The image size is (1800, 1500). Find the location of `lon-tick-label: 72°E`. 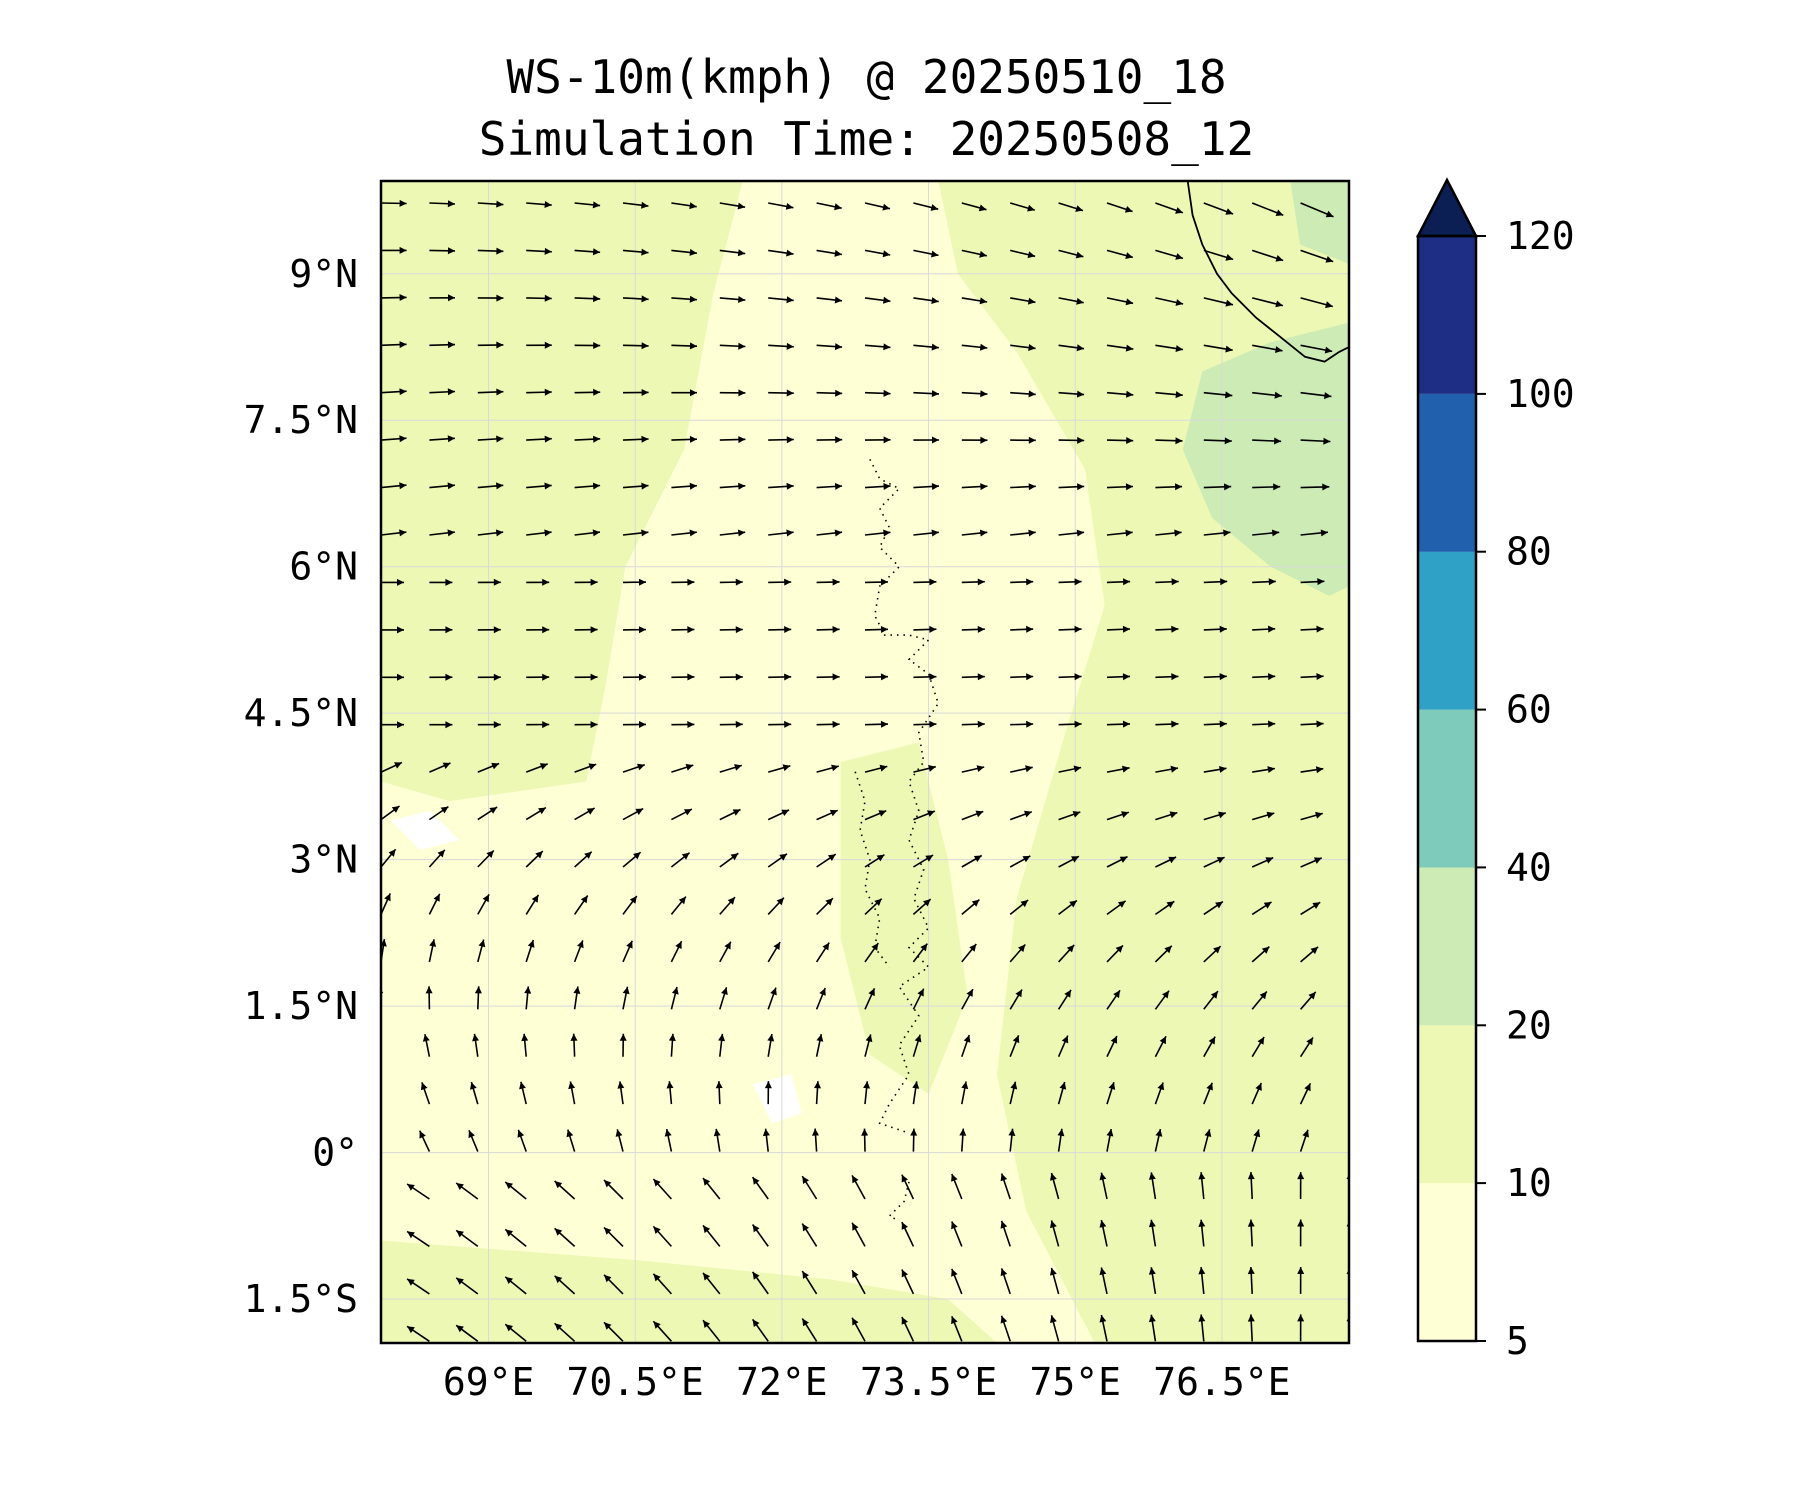

lon-tick-label: 72°E is located at coordinates (782, 1382).